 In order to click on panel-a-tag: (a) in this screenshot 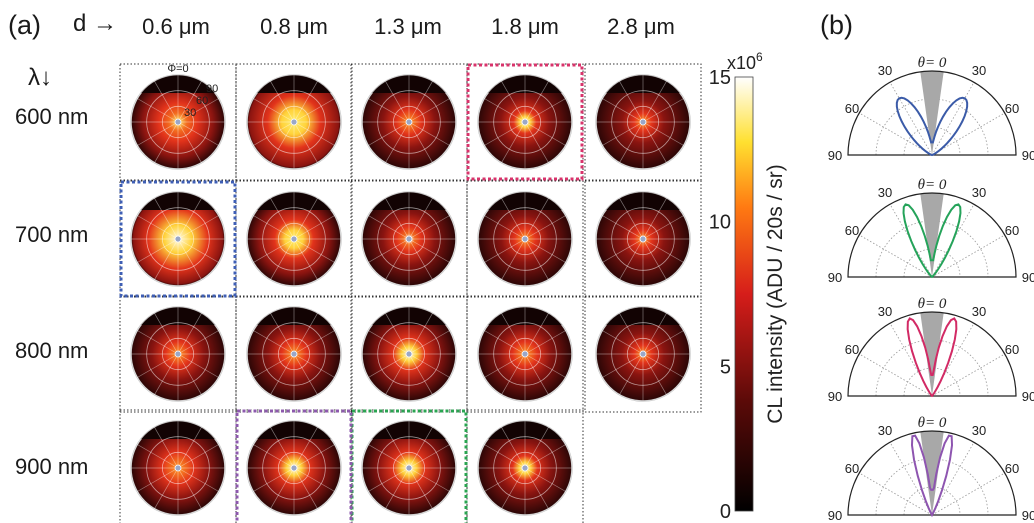, I will do `click(24, 25)`.